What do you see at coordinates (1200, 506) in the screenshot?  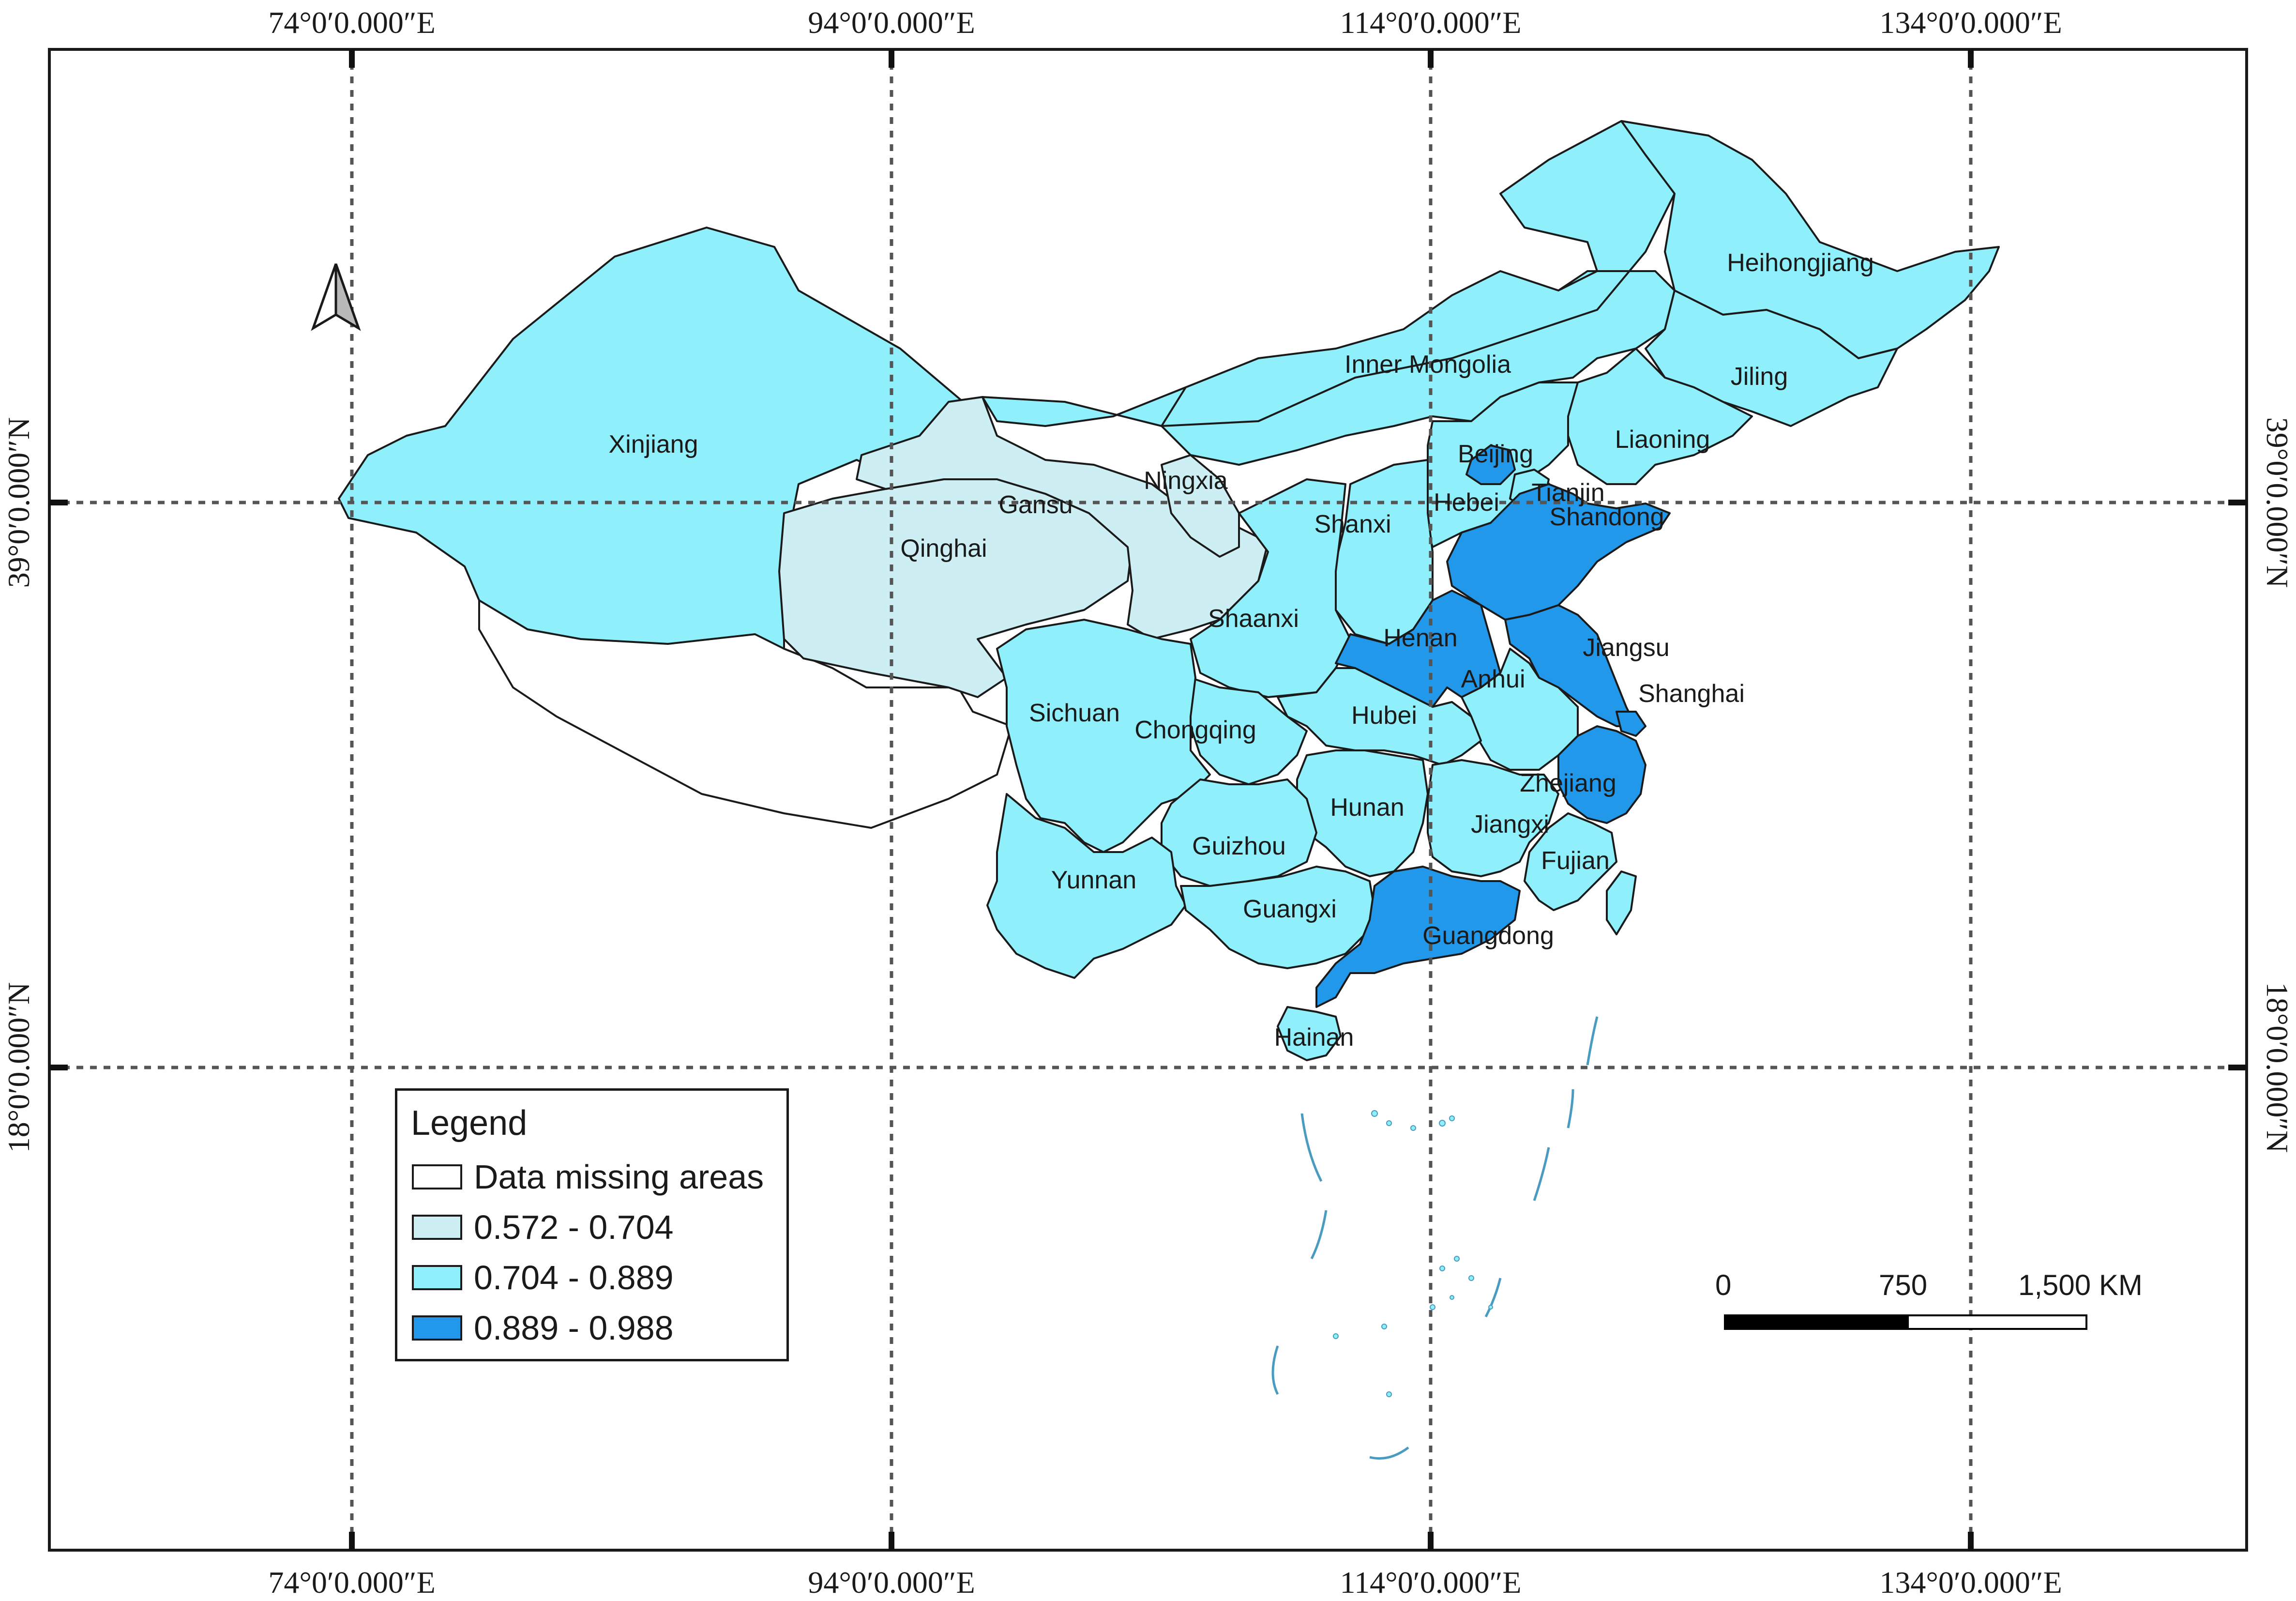 I see `region-ningxia` at bounding box center [1200, 506].